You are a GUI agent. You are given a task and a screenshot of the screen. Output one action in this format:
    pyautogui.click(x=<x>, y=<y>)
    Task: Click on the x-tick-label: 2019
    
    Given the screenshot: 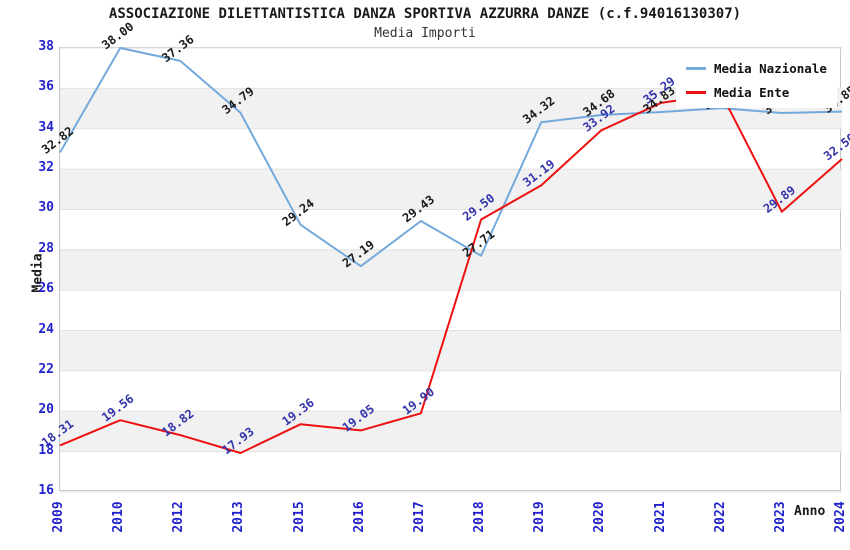 What is the action you would take?
    pyautogui.click(x=540, y=517)
    